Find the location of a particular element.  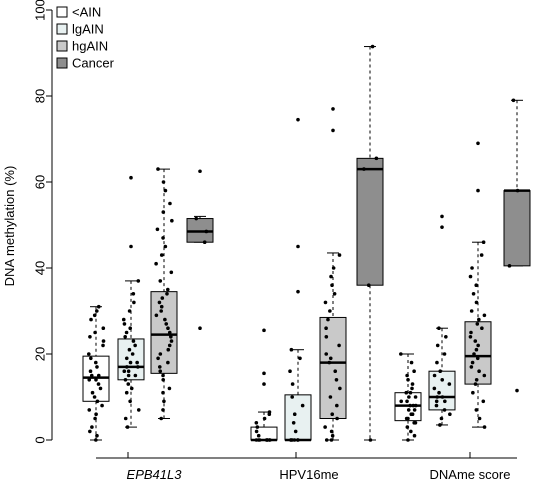

legend-swatch is located at coordinates (62, 12).